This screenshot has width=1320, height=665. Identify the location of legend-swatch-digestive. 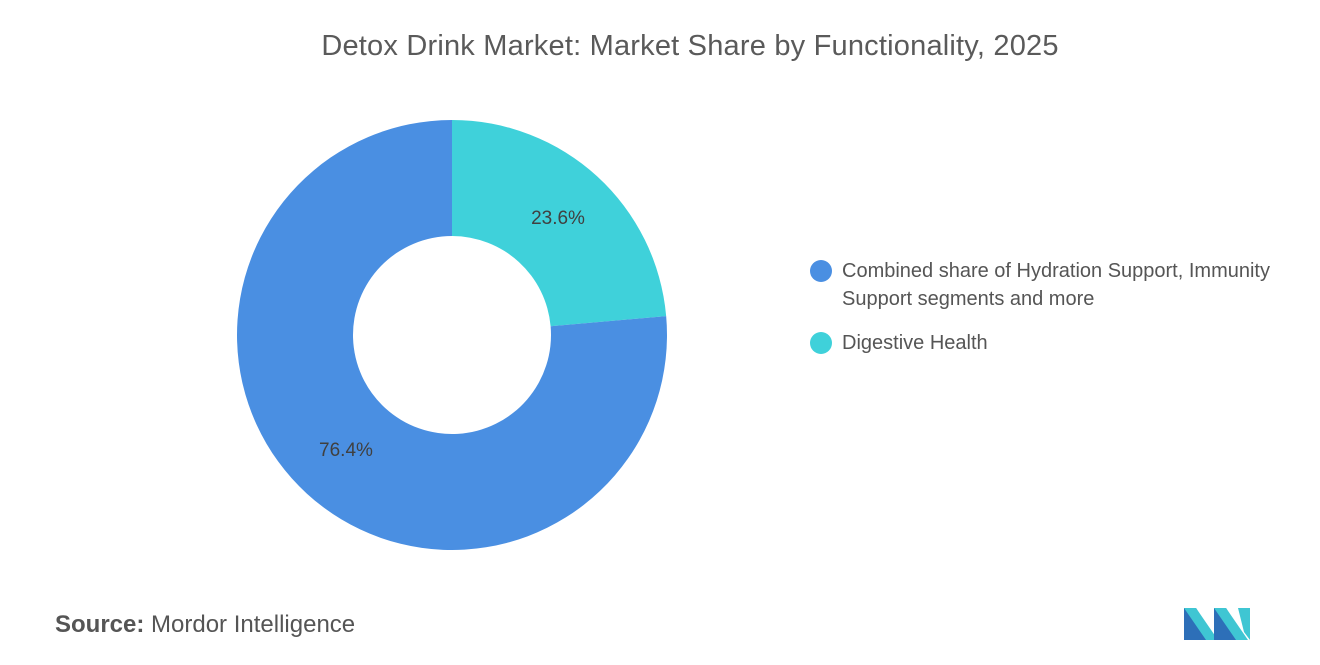
(821, 343).